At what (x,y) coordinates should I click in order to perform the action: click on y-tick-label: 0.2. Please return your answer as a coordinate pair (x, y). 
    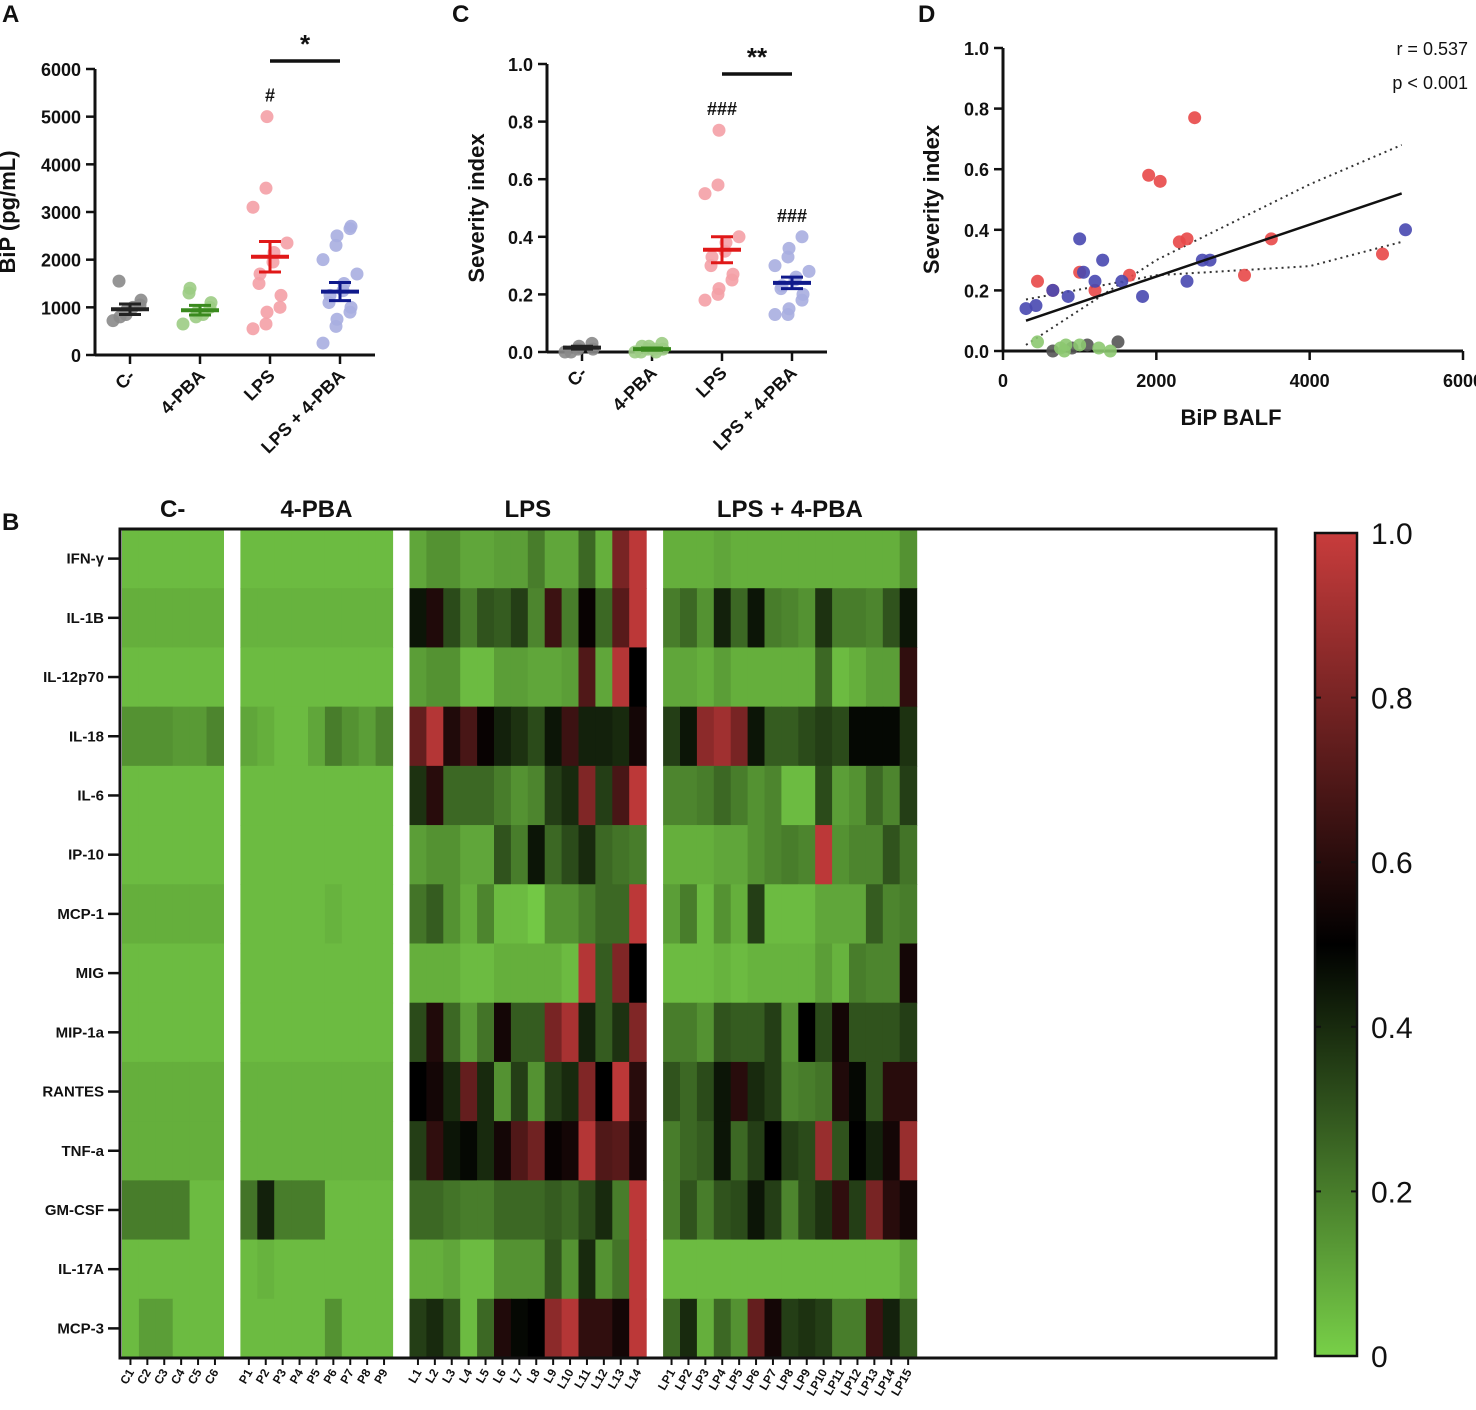
    Looking at the image, I should click on (976, 291).